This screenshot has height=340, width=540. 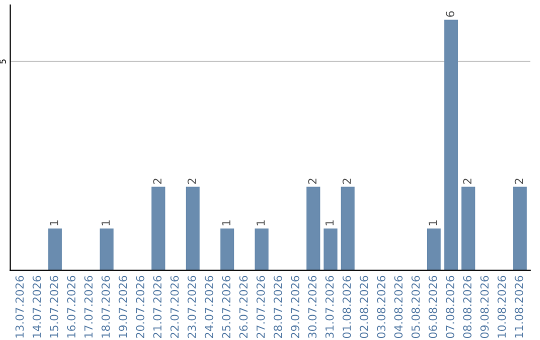 I want to click on x-tick-label: 11.08.2026, so click(x=519, y=307).